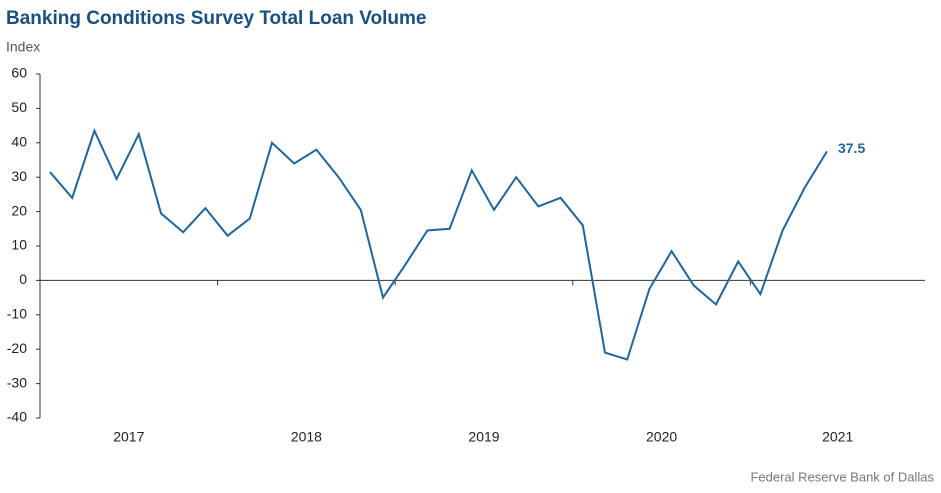 The width and height of the screenshot is (941, 493). What do you see at coordinates (17, 348) in the screenshot?
I see `y-tick-label: -20` at bounding box center [17, 348].